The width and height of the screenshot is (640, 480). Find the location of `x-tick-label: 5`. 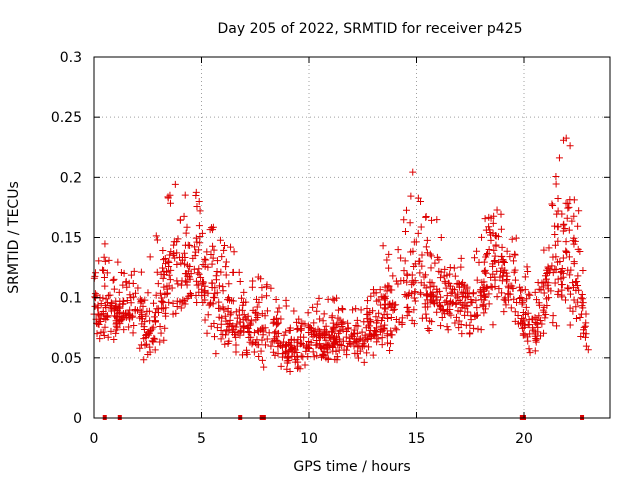

x-tick-label: 5 is located at coordinates (201, 439).